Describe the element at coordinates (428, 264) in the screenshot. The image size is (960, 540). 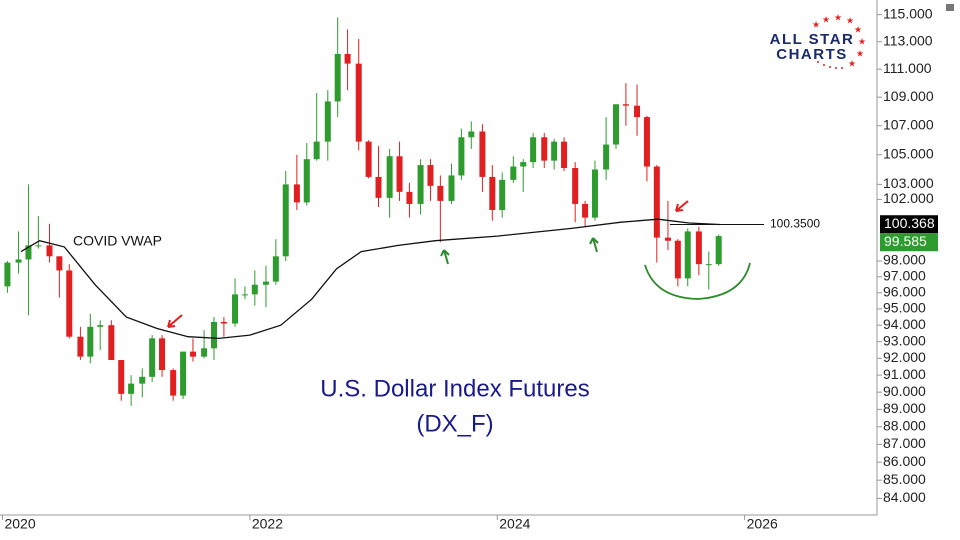
I see `arrows` at that location.